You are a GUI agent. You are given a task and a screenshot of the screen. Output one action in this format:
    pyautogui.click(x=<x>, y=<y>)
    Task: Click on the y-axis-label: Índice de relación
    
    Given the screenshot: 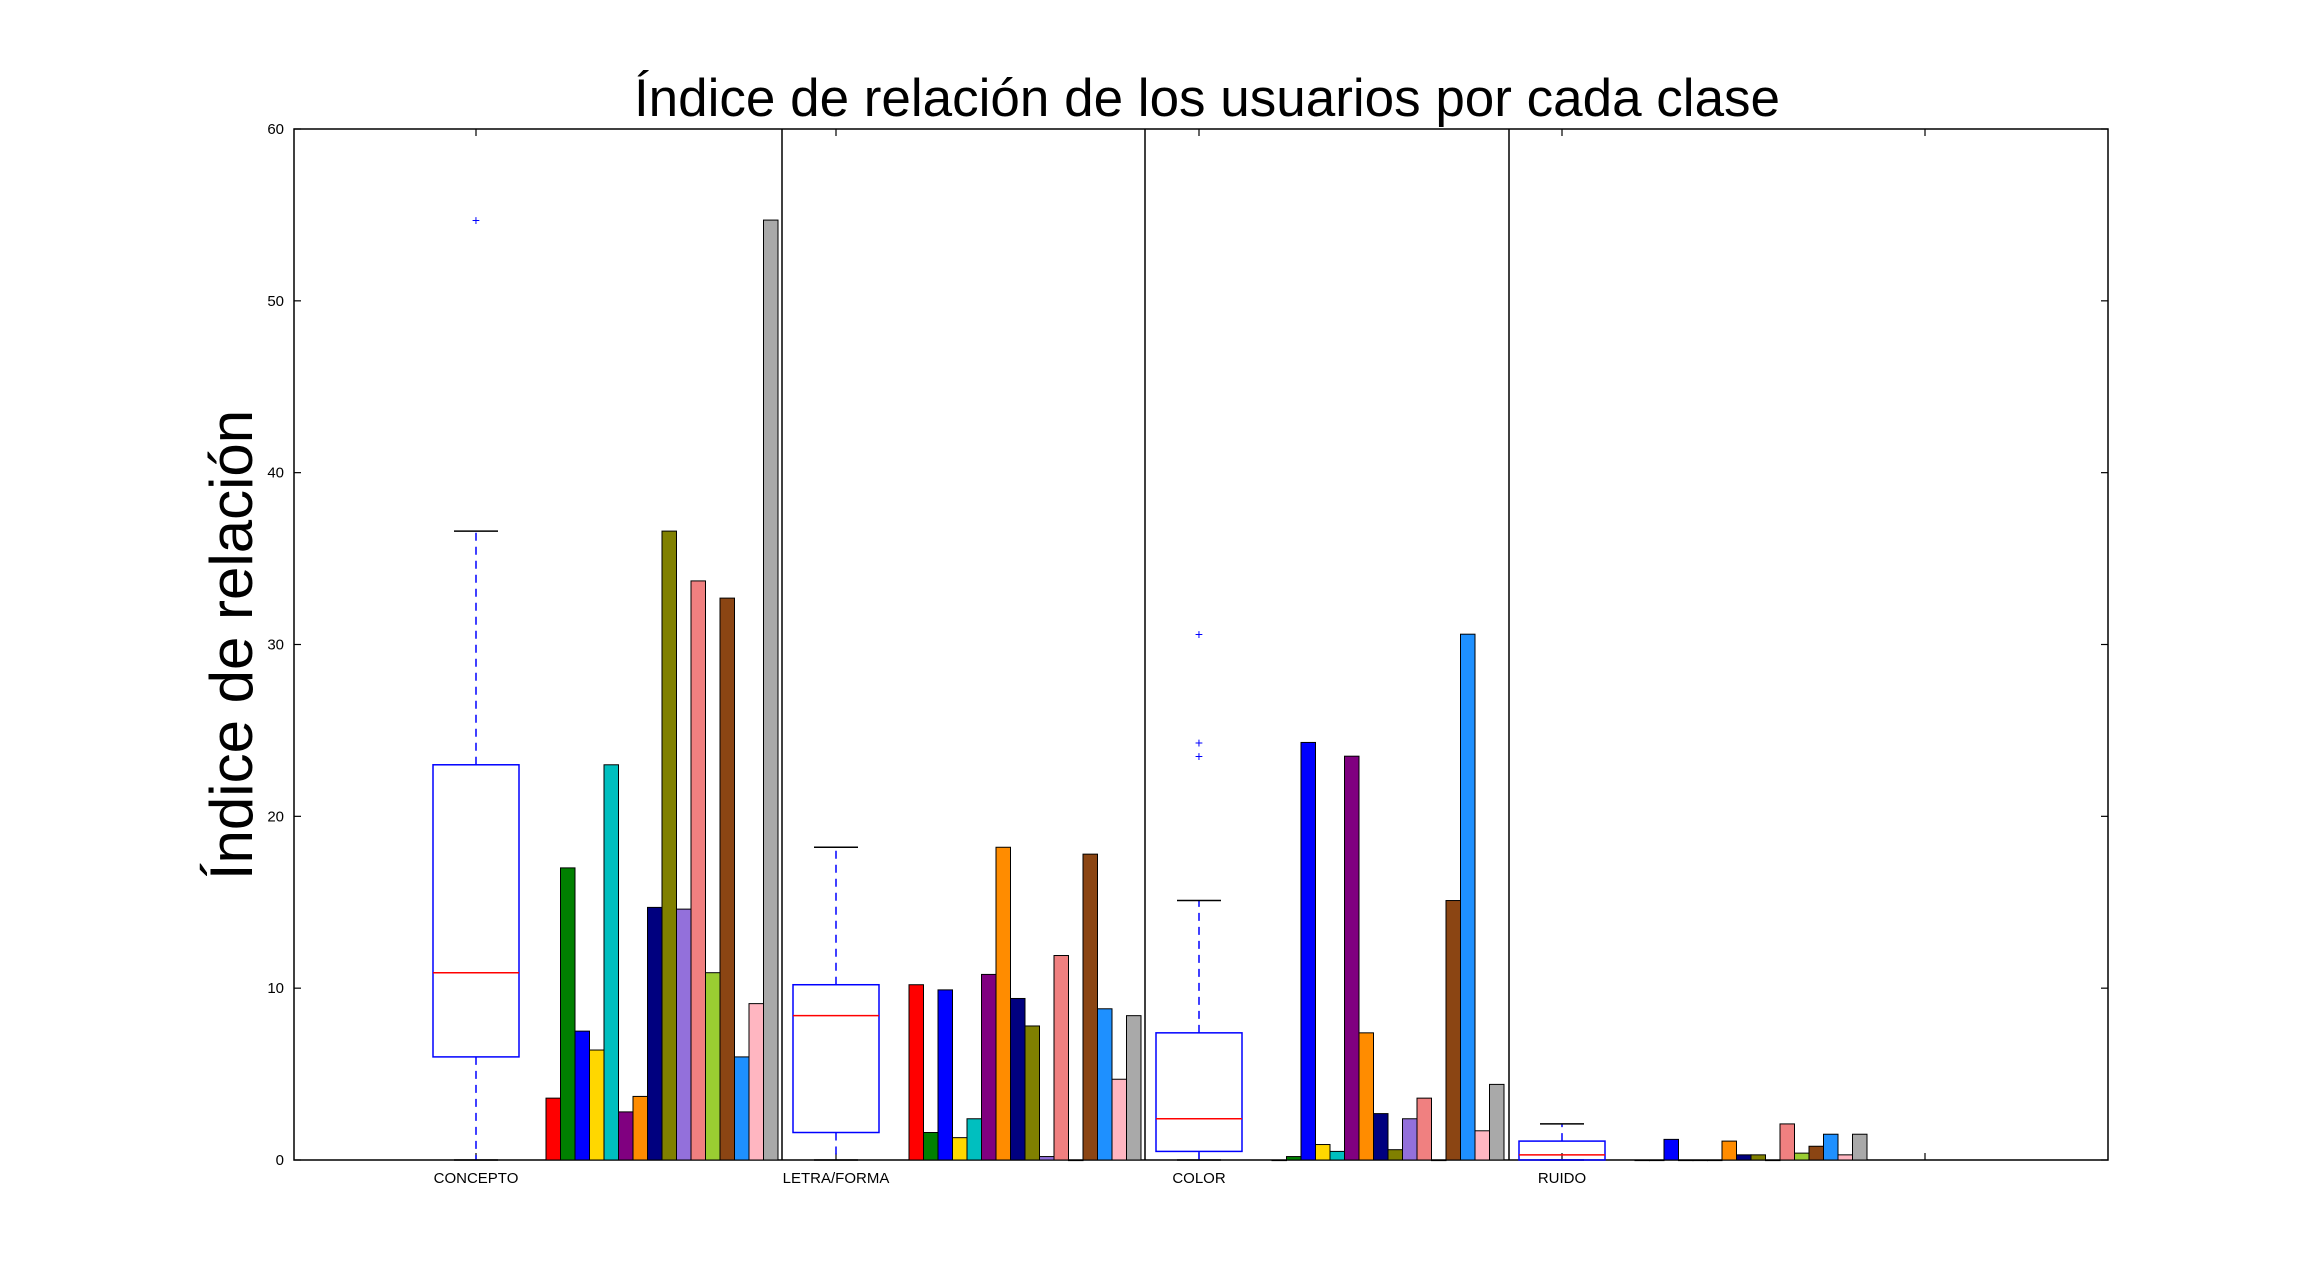 What is the action you would take?
    pyautogui.click(x=231, y=645)
    